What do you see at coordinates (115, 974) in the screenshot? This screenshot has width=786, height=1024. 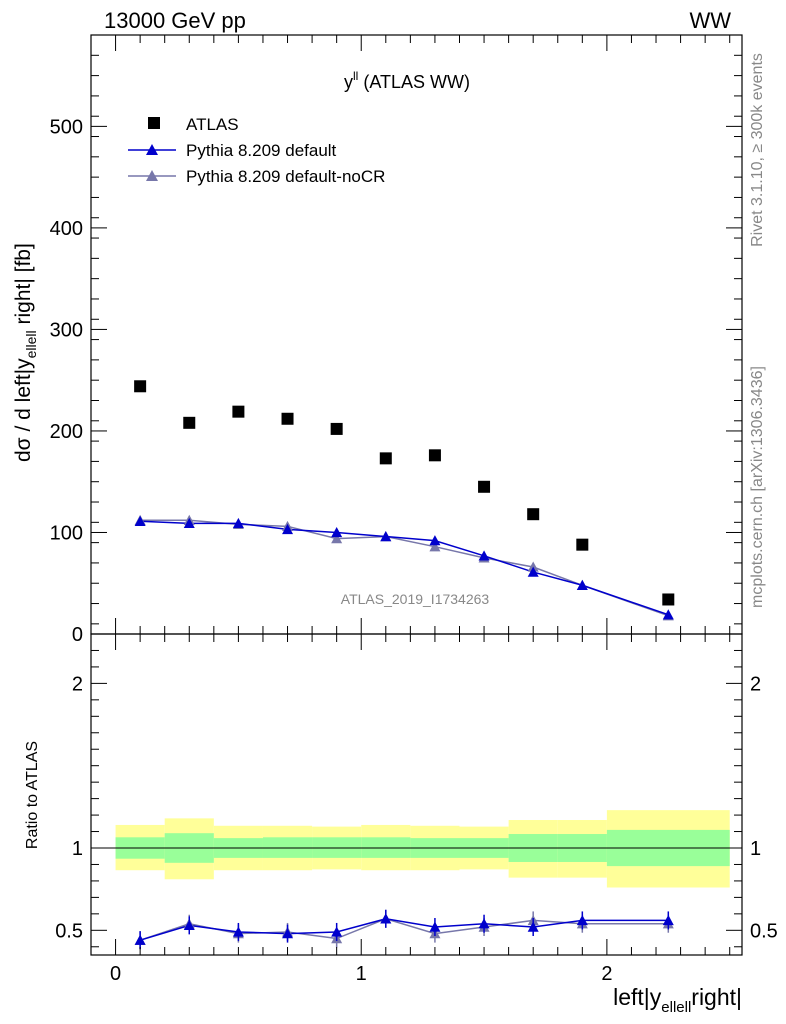 I see `x-tick-label: 0` at bounding box center [115, 974].